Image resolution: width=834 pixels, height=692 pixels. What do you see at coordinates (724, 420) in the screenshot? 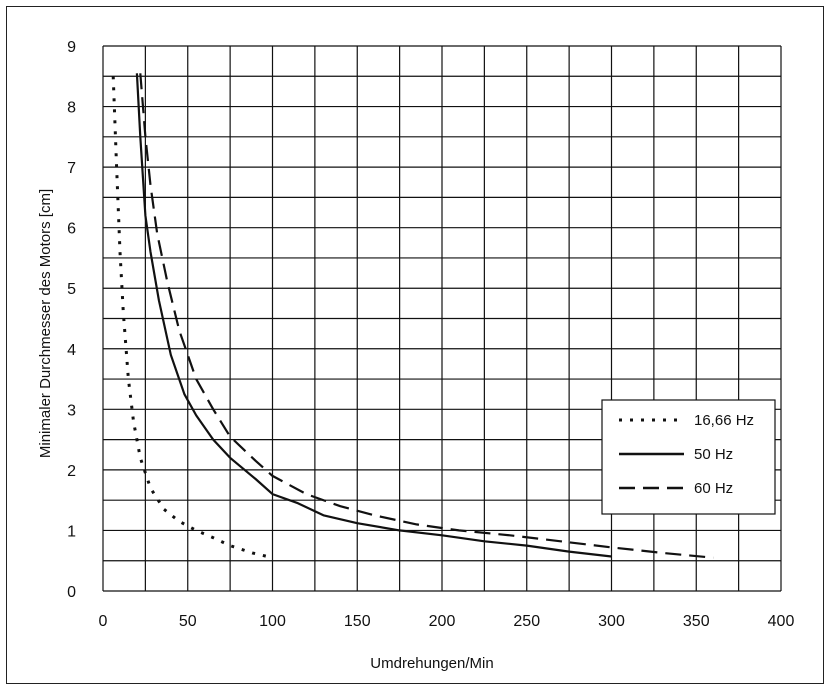
I see `legend-label-1: 16,66 Hz` at bounding box center [724, 420].